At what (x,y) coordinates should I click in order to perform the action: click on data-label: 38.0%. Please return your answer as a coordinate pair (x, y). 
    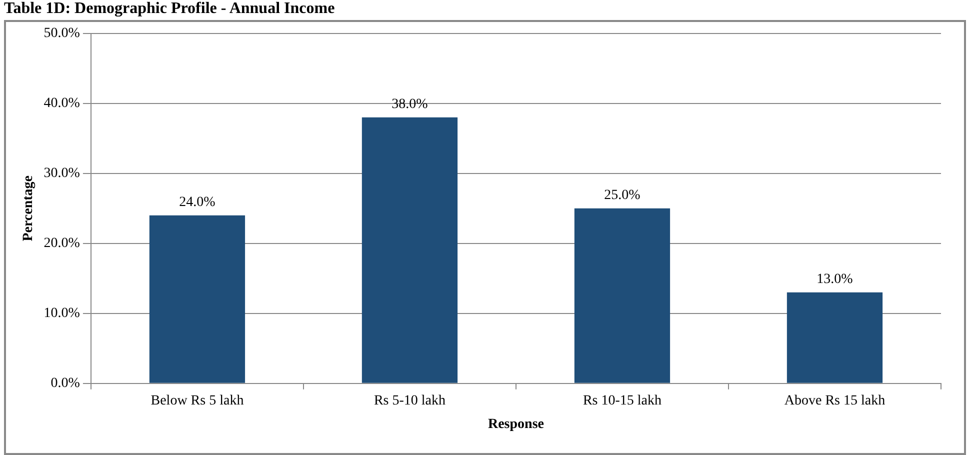
    Looking at the image, I should click on (410, 104).